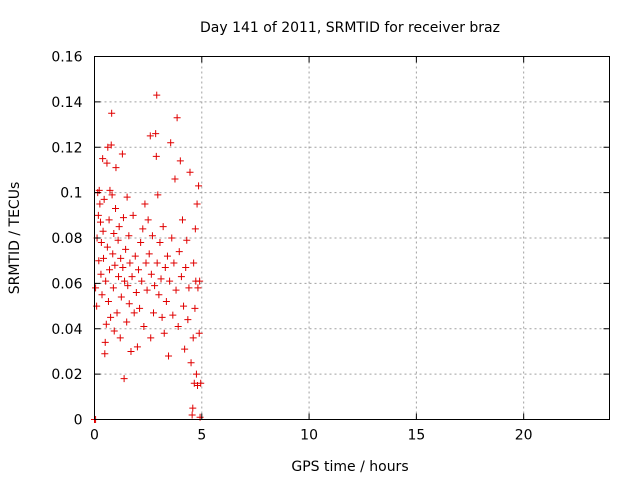  What do you see at coordinates (66, 103) in the screenshot?
I see `y-tick-label: 0.14` at bounding box center [66, 103].